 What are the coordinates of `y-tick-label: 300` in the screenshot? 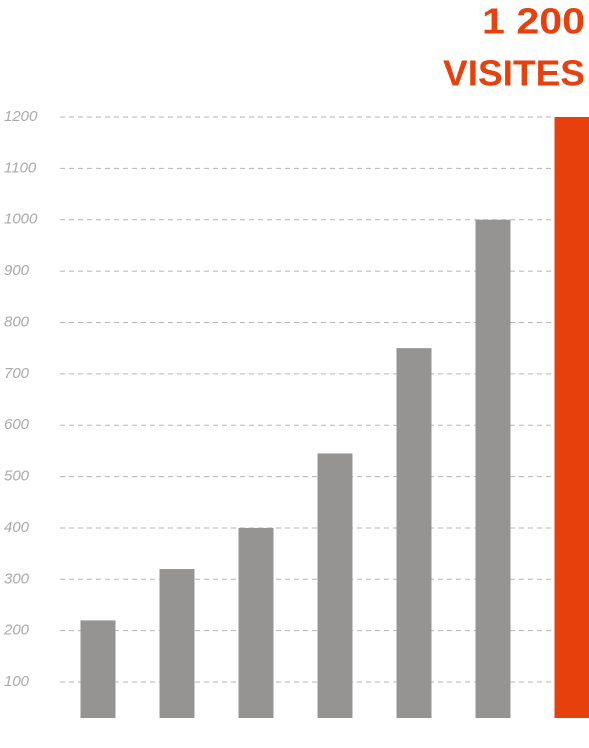 It's located at (17, 578).